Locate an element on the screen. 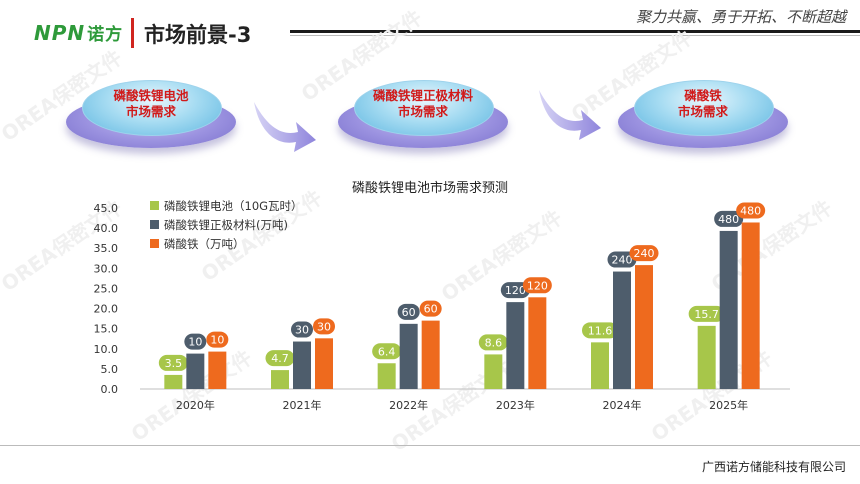 This screenshot has width=860, height=484. footer-rule is located at coordinates (430, 445).